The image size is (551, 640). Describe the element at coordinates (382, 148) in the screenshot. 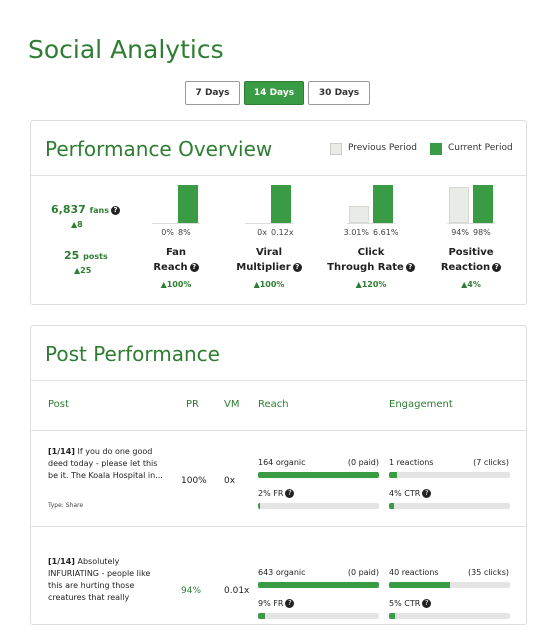

I see `legend-label: Previous Period` at that location.